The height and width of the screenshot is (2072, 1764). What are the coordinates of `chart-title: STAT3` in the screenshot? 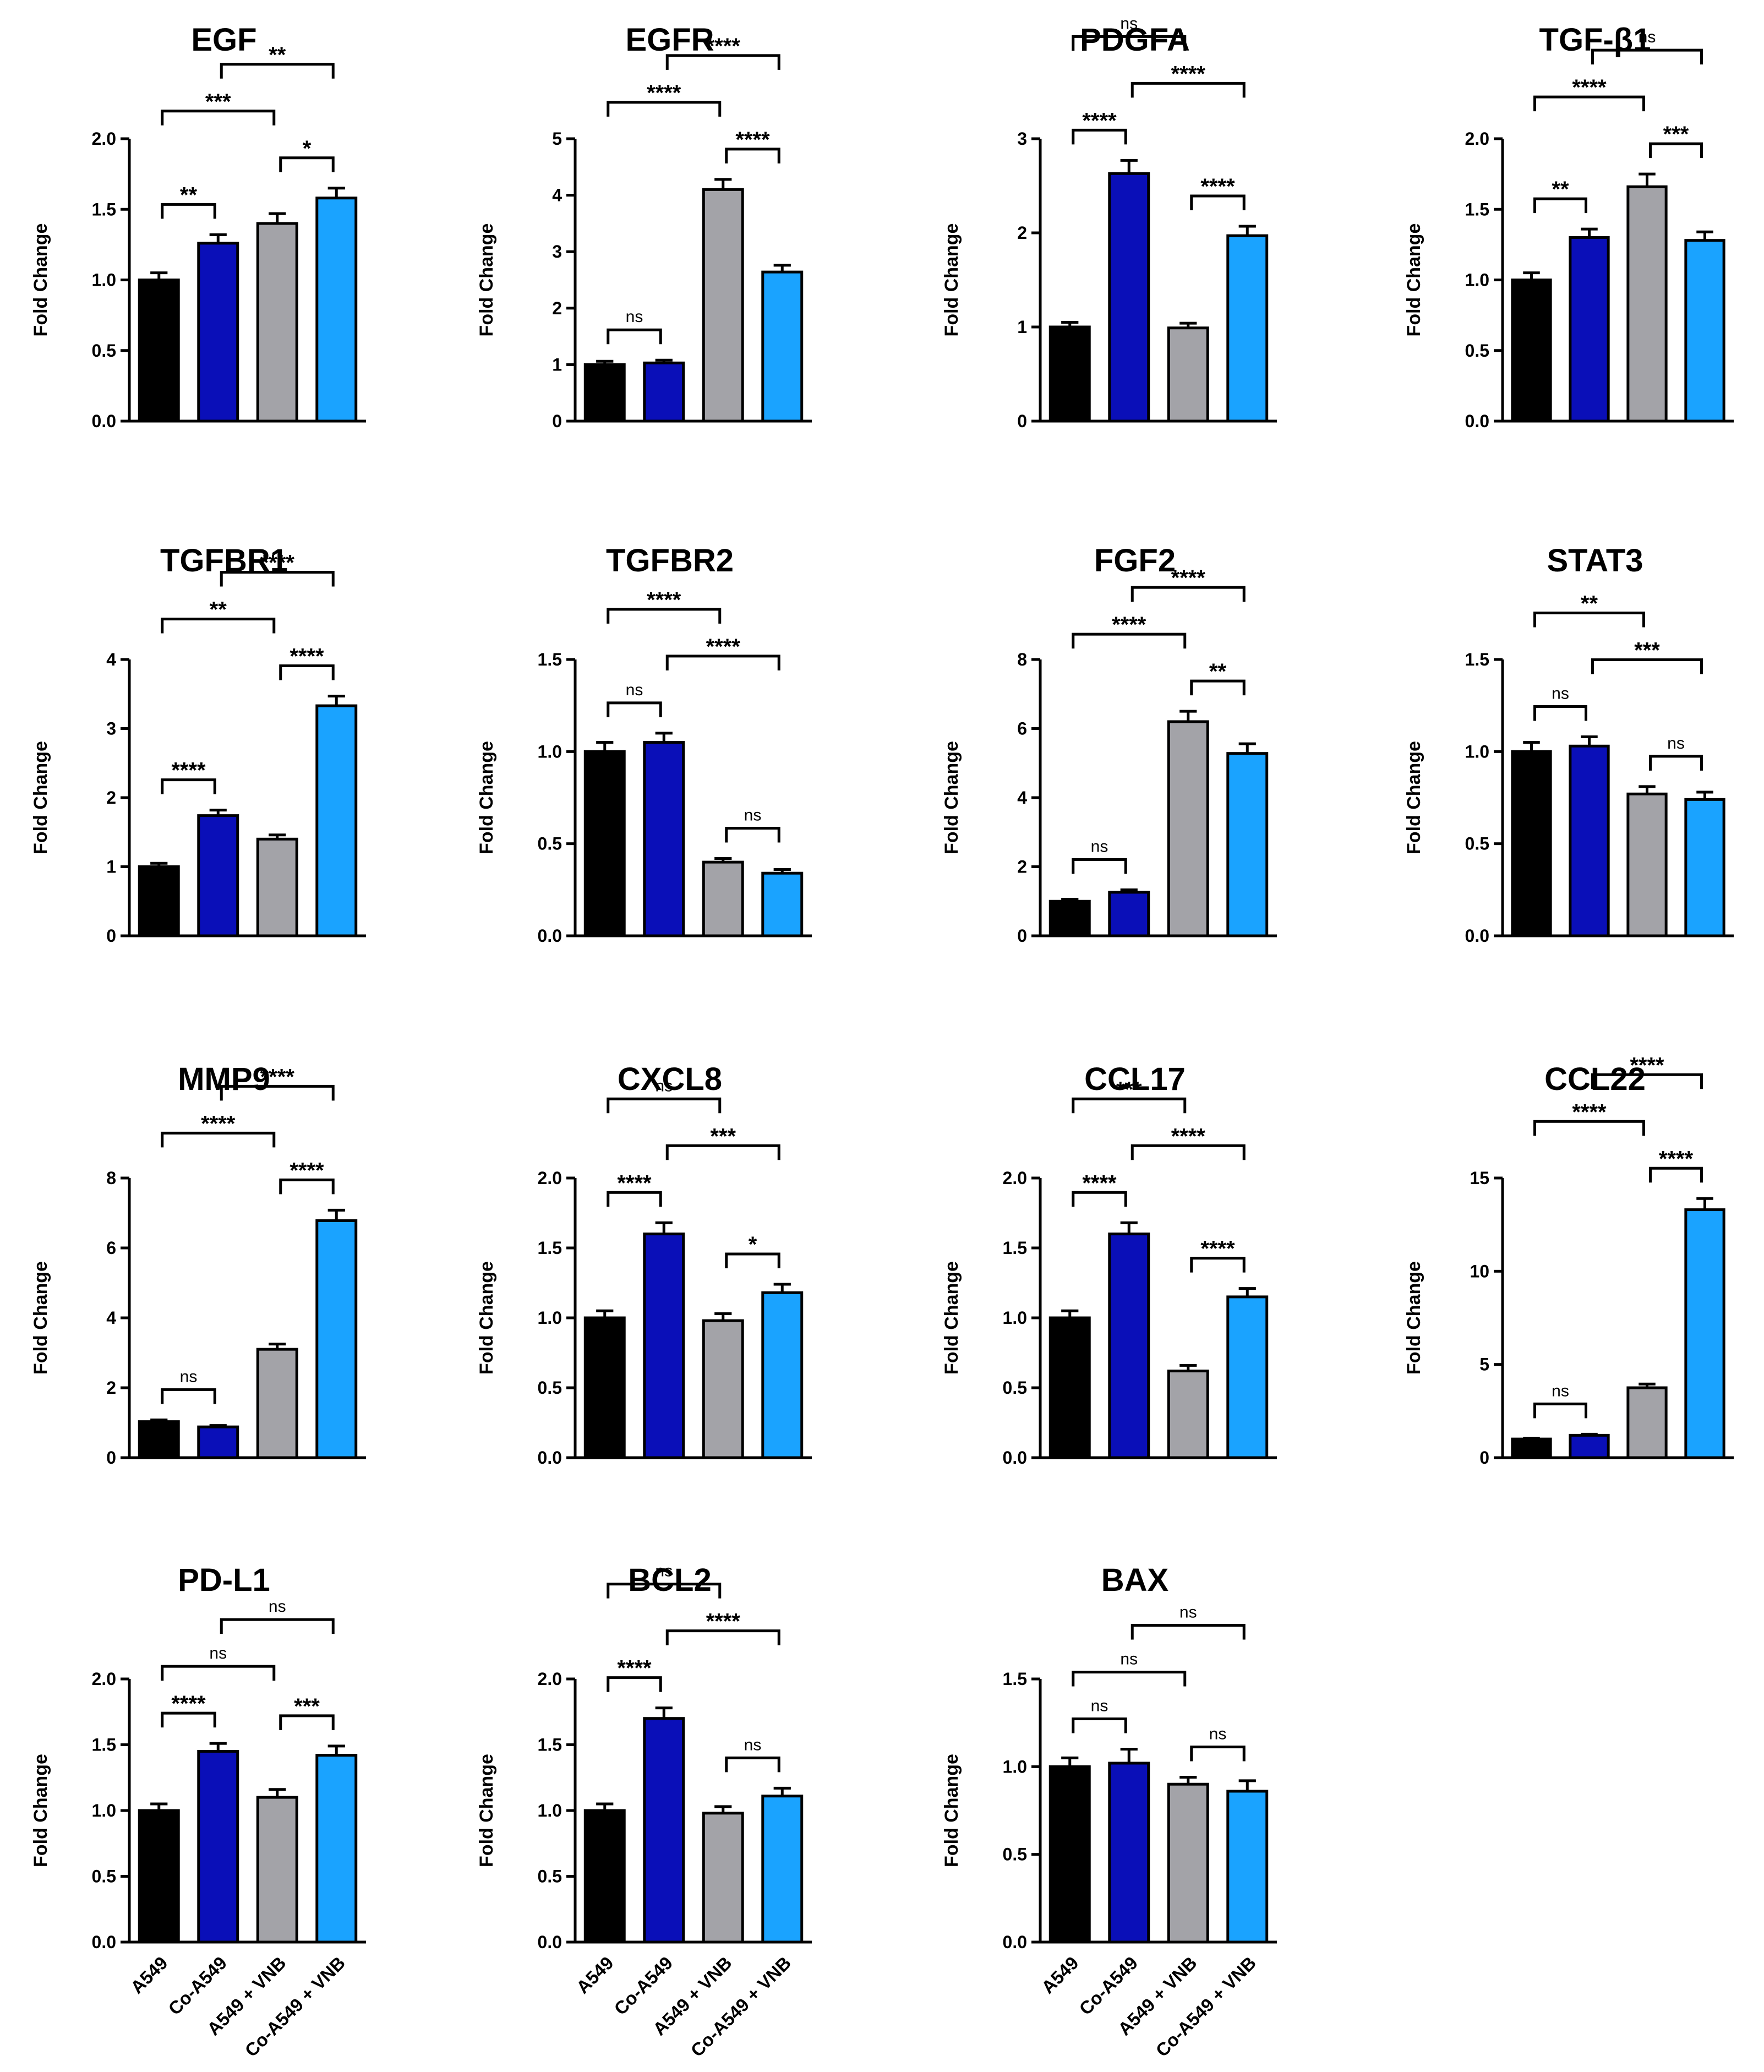 It's located at (1595, 561).